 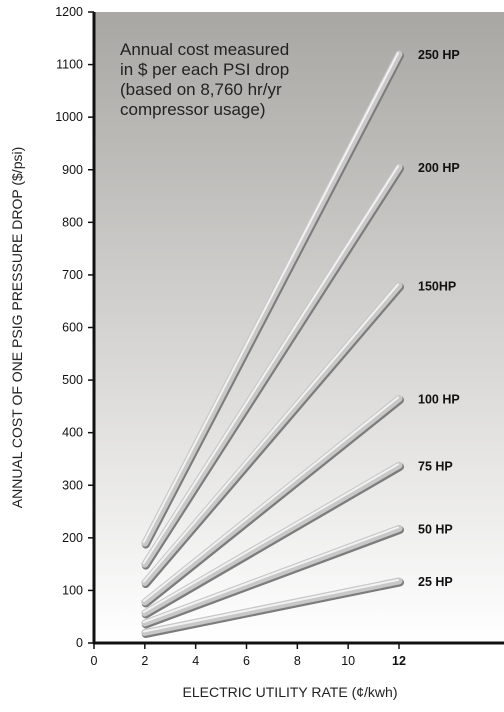 What do you see at coordinates (348, 661) in the screenshot?
I see `x-tick-label: 10` at bounding box center [348, 661].